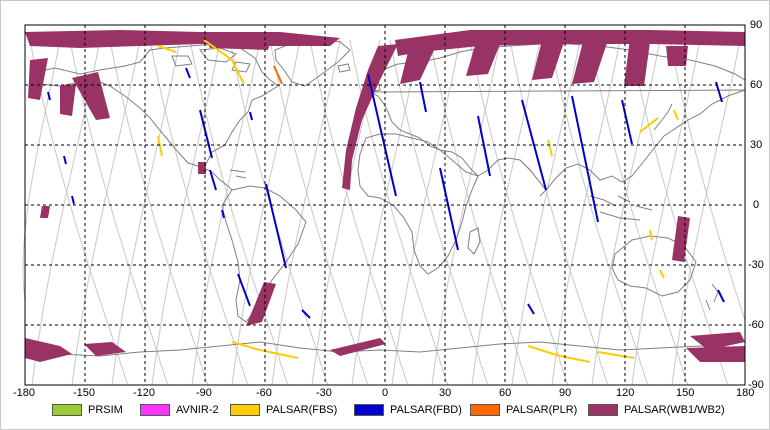 The width and height of the screenshot is (770, 430). I want to click on lon-tick: 180, so click(745, 393).